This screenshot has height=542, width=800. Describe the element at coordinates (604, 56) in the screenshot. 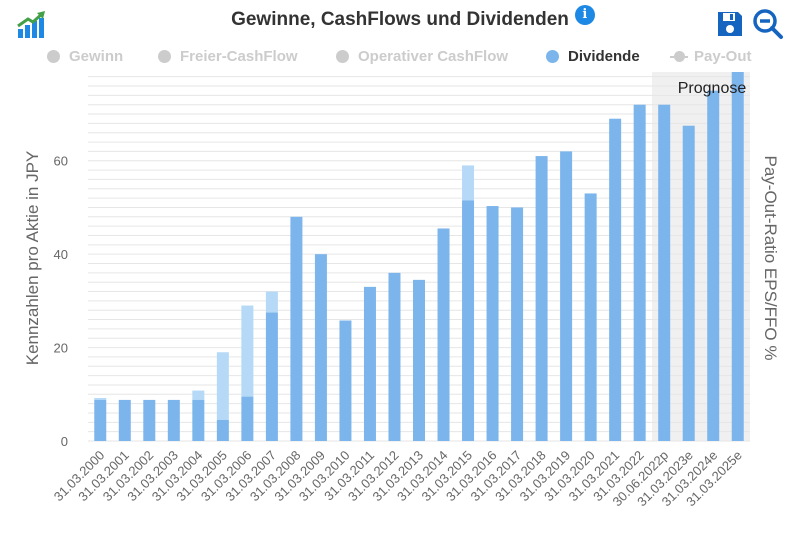

I see `legend-label: Dividende` at that location.